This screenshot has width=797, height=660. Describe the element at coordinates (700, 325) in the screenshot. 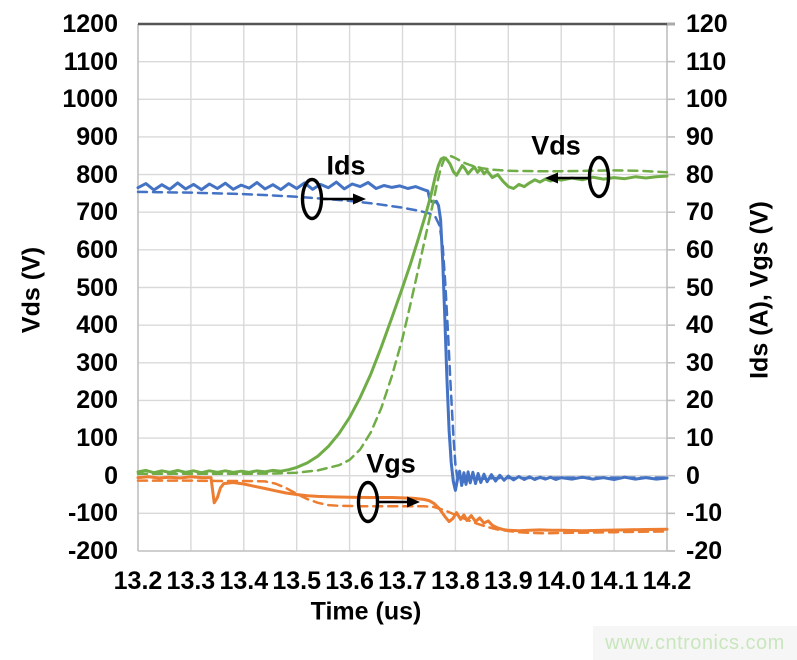

I see `right-axis-tick-label: 40` at that location.